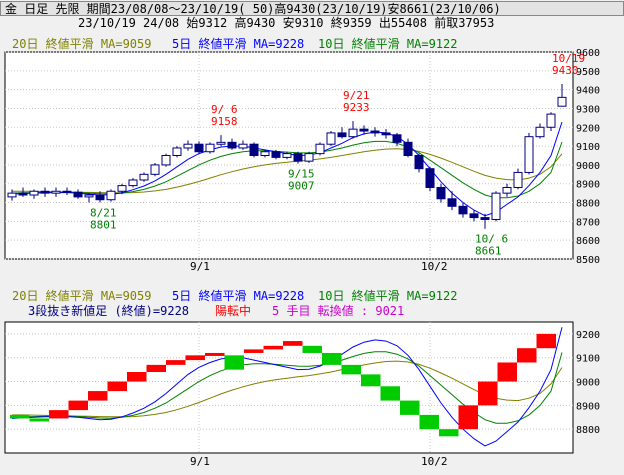 Image resolution: width=624 pixels, height=475 pixels. What do you see at coordinates (588, 260) in the screenshot?
I see `y-tick-label: 8500` at bounding box center [588, 260].